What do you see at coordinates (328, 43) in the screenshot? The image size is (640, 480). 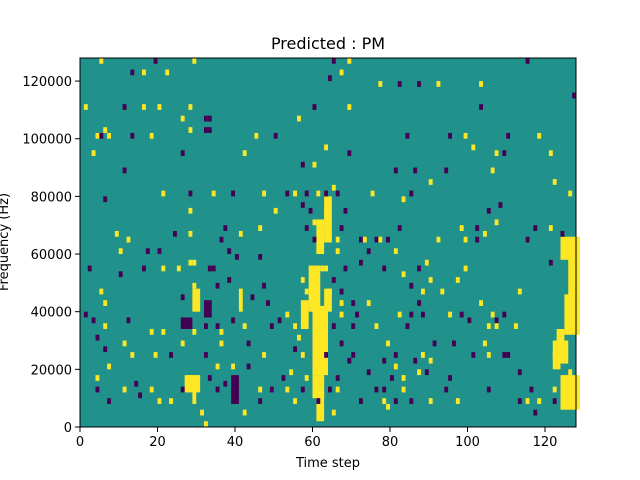 I see `chart-title: Predicted : PM` at bounding box center [328, 43].